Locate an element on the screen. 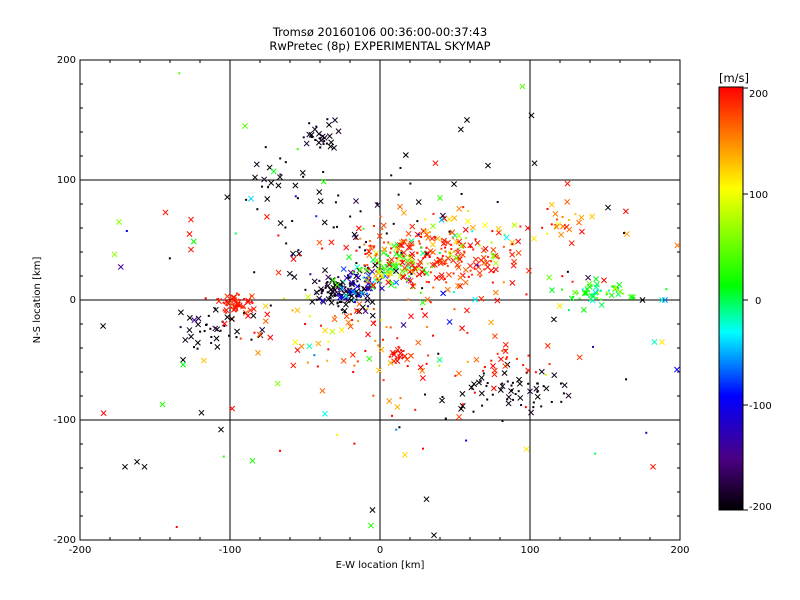 The height and width of the screenshot is (600, 800). colorbar-tick-label: 100 is located at coordinates (758, 195).